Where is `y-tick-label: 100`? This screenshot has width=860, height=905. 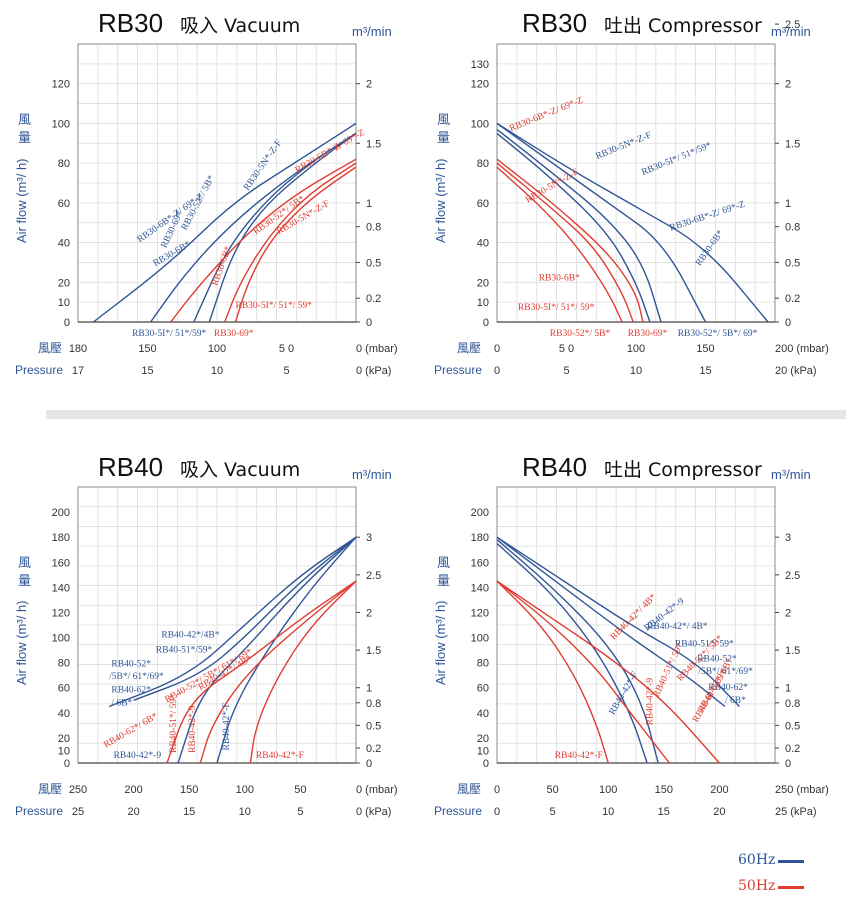 y-tick-label: 100 is located at coordinates (480, 124).